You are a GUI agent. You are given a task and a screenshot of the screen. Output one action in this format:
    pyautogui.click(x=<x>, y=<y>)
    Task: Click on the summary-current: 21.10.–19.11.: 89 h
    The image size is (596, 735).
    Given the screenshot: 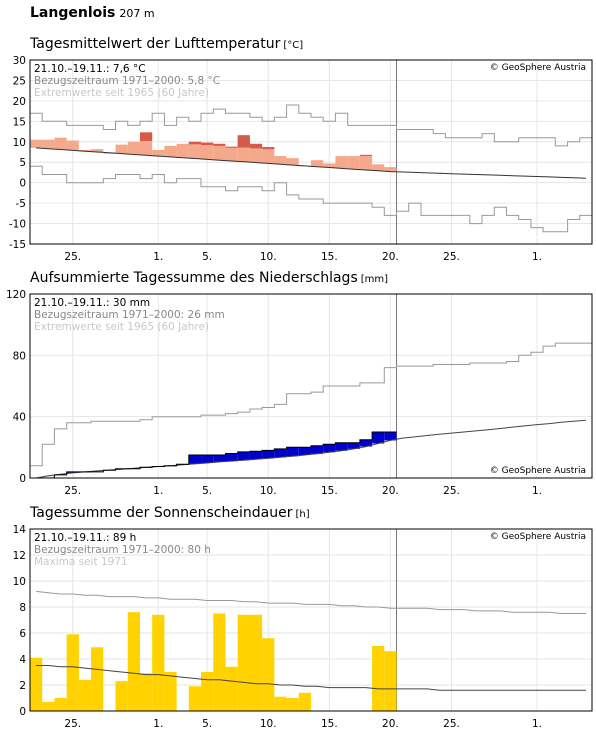 What is the action you would take?
    pyautogui.click(x=85, y=538)
    